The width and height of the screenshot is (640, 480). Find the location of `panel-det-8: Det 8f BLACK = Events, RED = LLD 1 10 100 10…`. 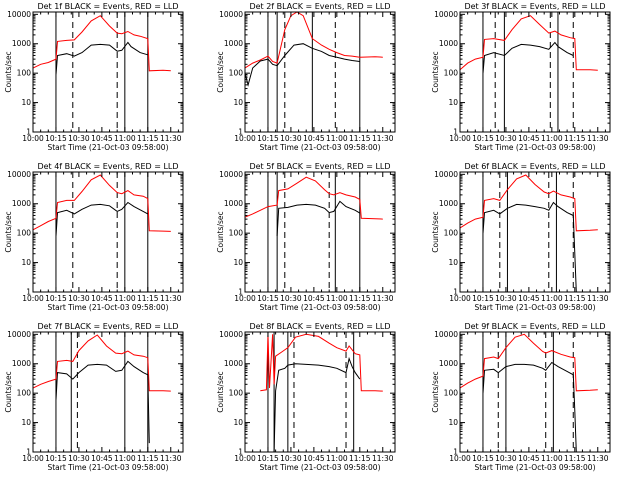

panel-det-8: Det 8f BLACK = Events, RED = LLD 1 10 100 10… is located at coordinates (306, 397).